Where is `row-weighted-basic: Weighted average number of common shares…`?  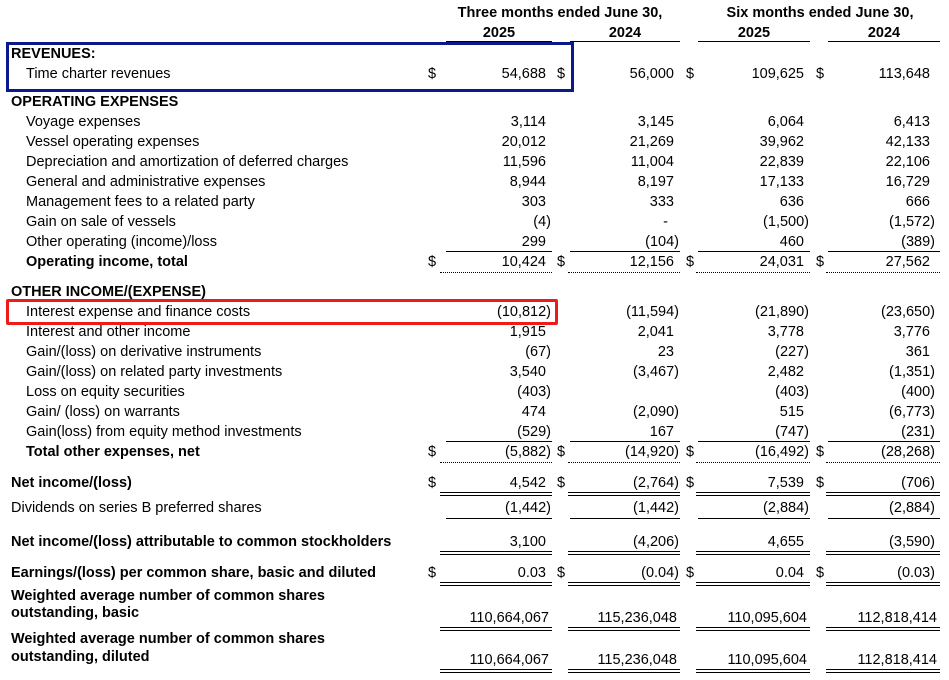
row-weighted-basic: Weighted average number of common shares… is located at coordinates (474, 608).